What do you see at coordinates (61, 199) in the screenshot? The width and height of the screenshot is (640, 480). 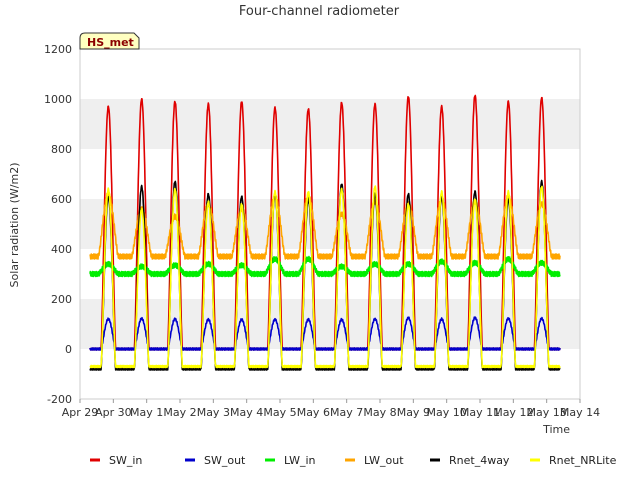 I see `y-tick-label: 600` at bounding box center [61, 199].